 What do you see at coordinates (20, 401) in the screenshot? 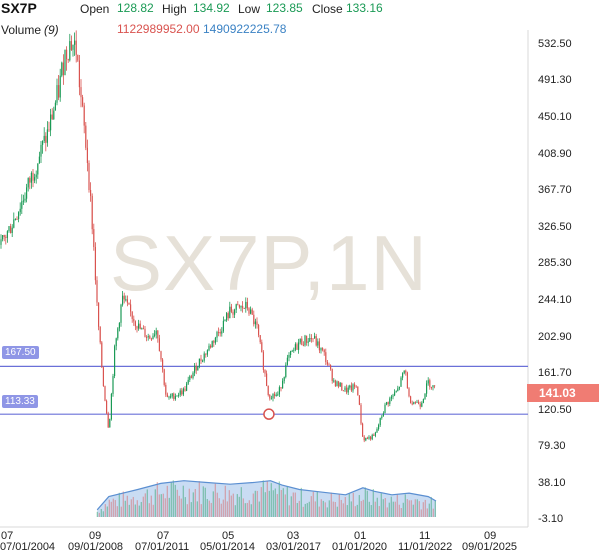
I see `lower-level-badge: 113.33` at bounding box center [20, 401].